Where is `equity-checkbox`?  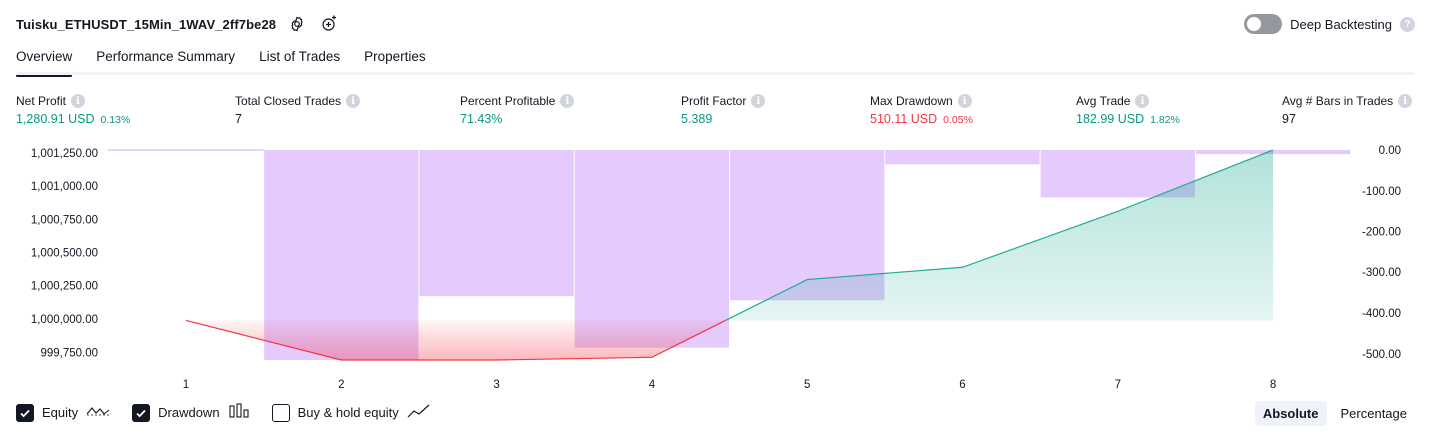
equity-checkbox is located at coordinates (25, 412).